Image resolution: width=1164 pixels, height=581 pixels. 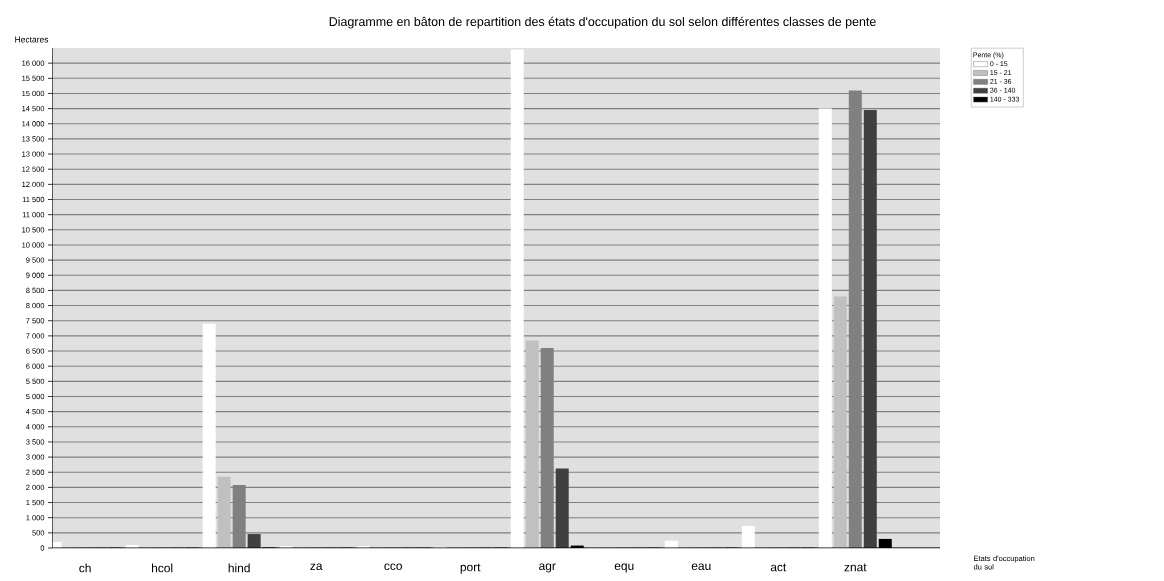 What do you see at coordinates (162, 568) in the screenshot?
I see `x-tick-label: hcol` at bounding box center [162, 568].